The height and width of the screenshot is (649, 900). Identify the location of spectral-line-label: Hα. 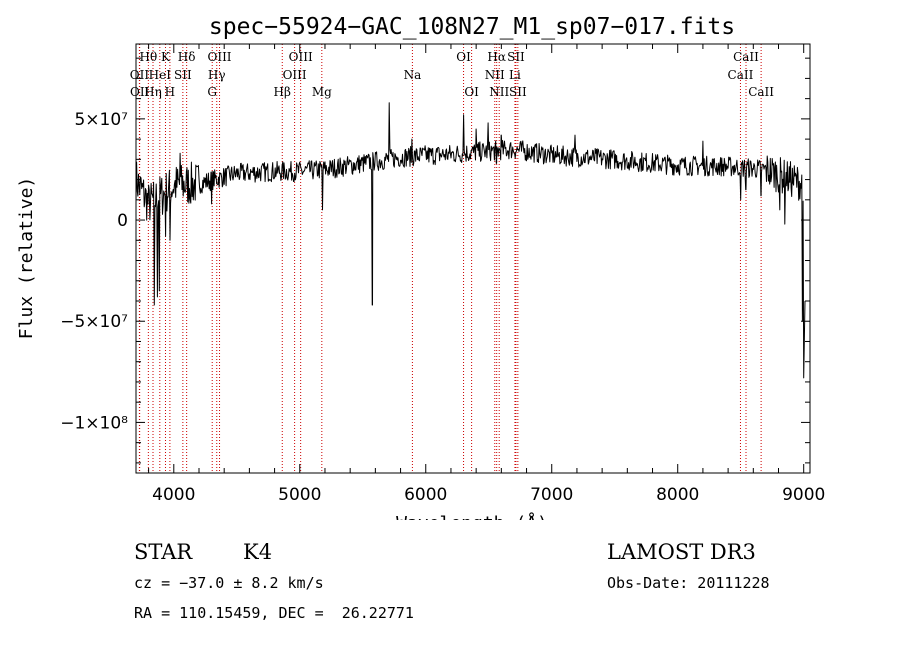
(496, 57).